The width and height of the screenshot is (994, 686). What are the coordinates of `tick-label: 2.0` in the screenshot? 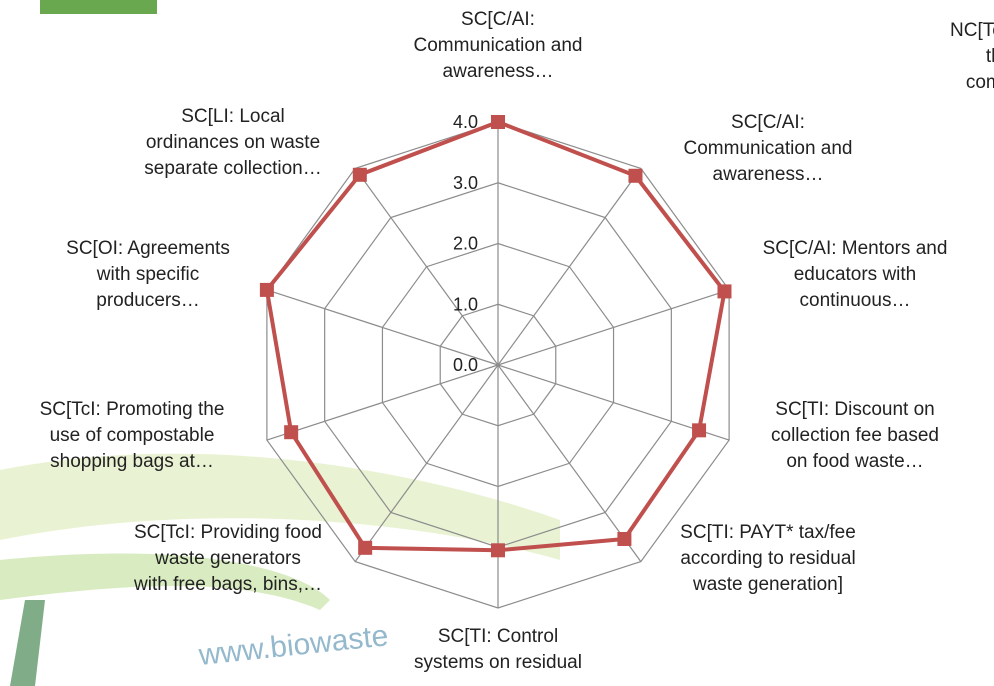 It's located at (465, 244).